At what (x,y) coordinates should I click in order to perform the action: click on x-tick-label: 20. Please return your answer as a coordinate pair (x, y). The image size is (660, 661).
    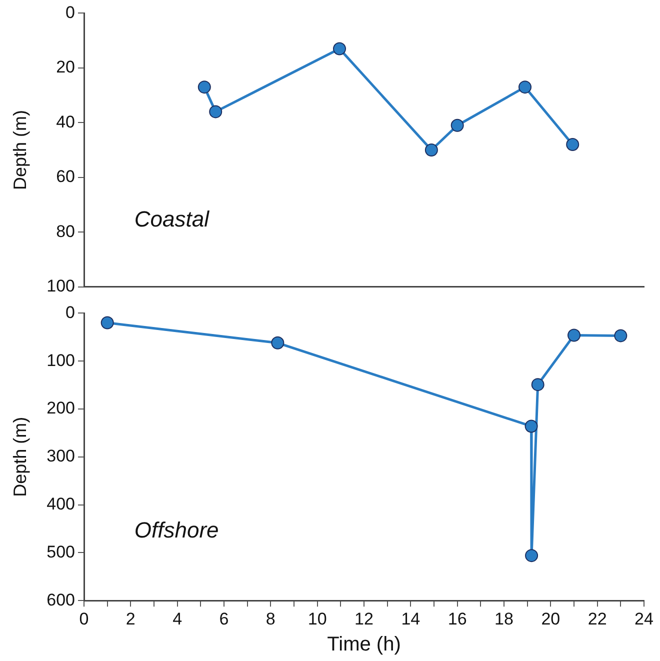
    Looking at the image, I should click on (550, 618).